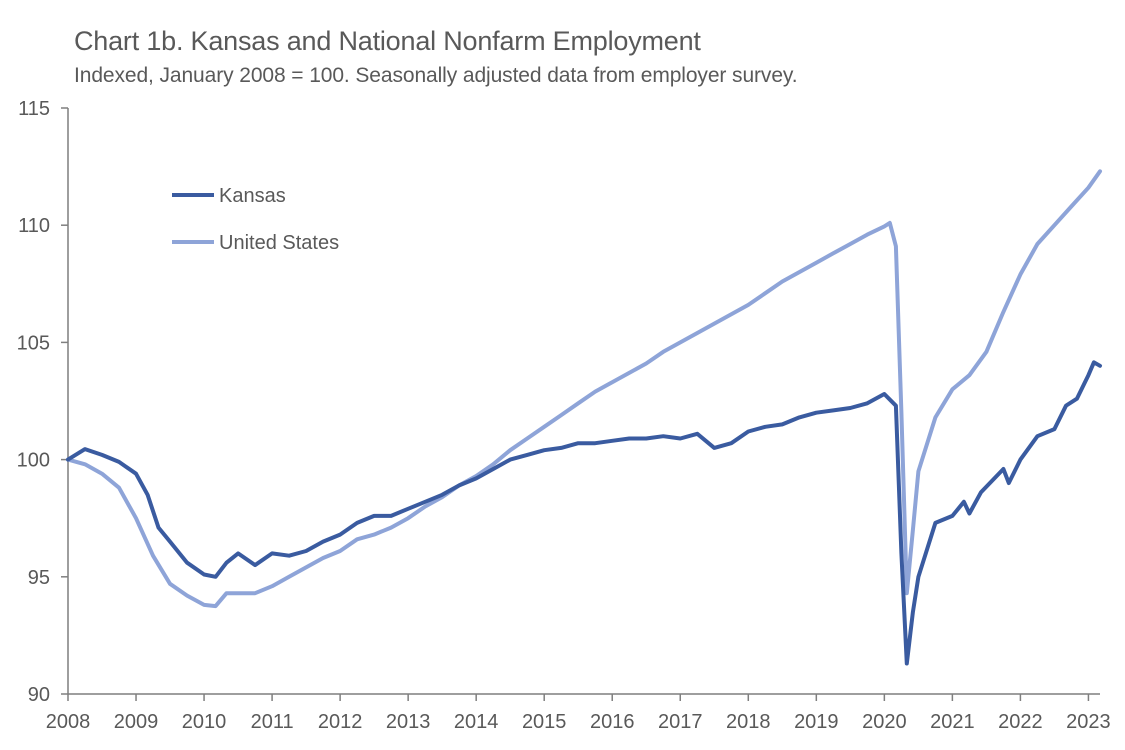 The height and width of the screenshot is (750, 1125). Describe the element at coordinates (136, 722) in the screenshot. I see `x-tick-label: 2009` at that location.